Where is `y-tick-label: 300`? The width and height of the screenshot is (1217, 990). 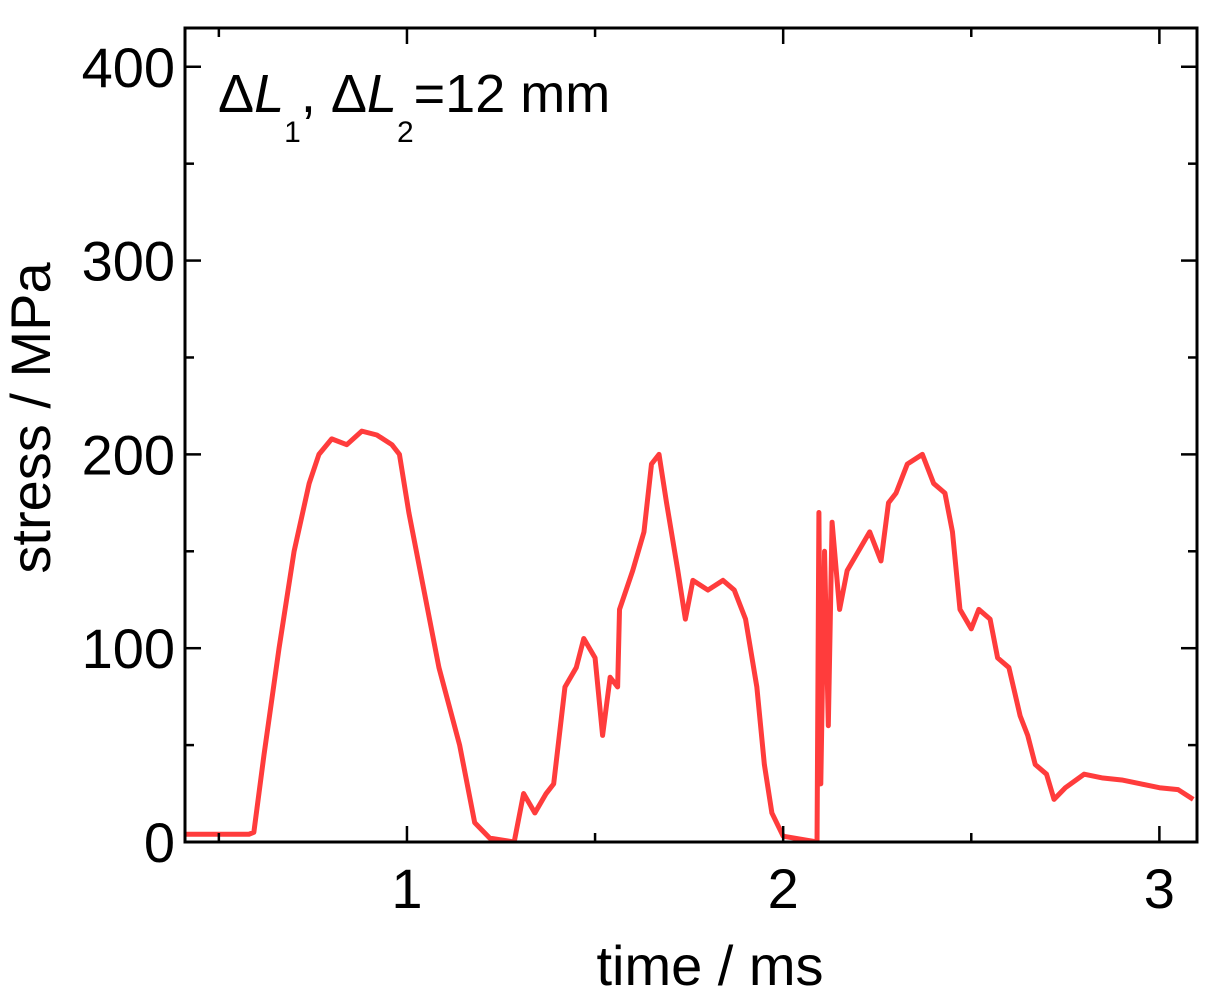
y-tick-label: 300 is located at coordinates (128, 261).